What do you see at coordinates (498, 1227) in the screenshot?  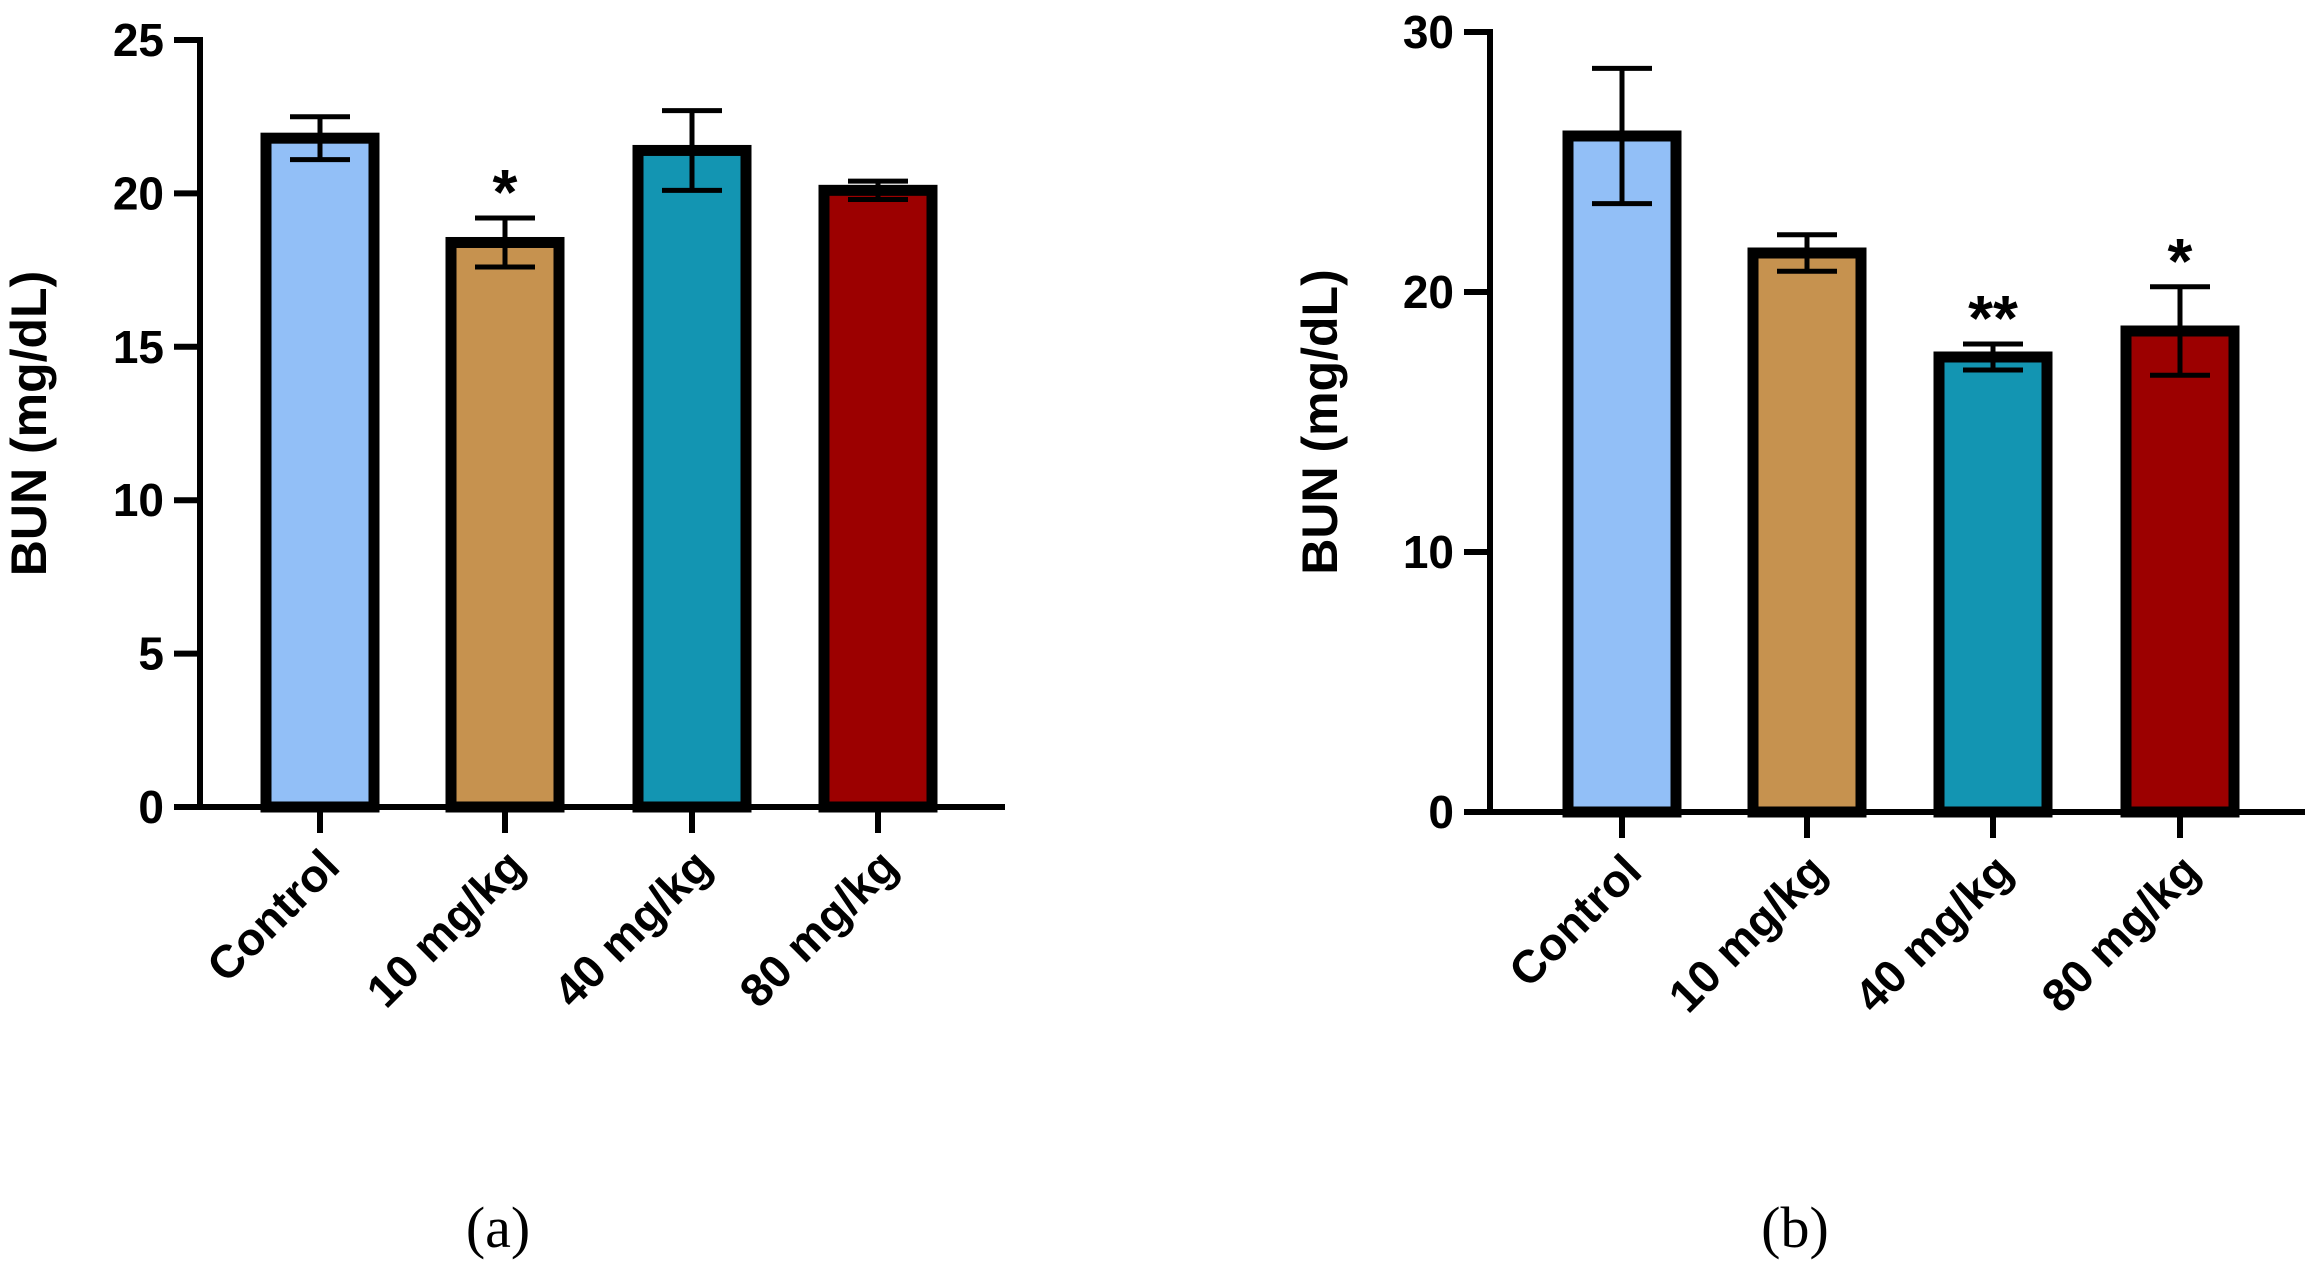 I see `panel-label: (a)` at bounding box center [498, 1227].